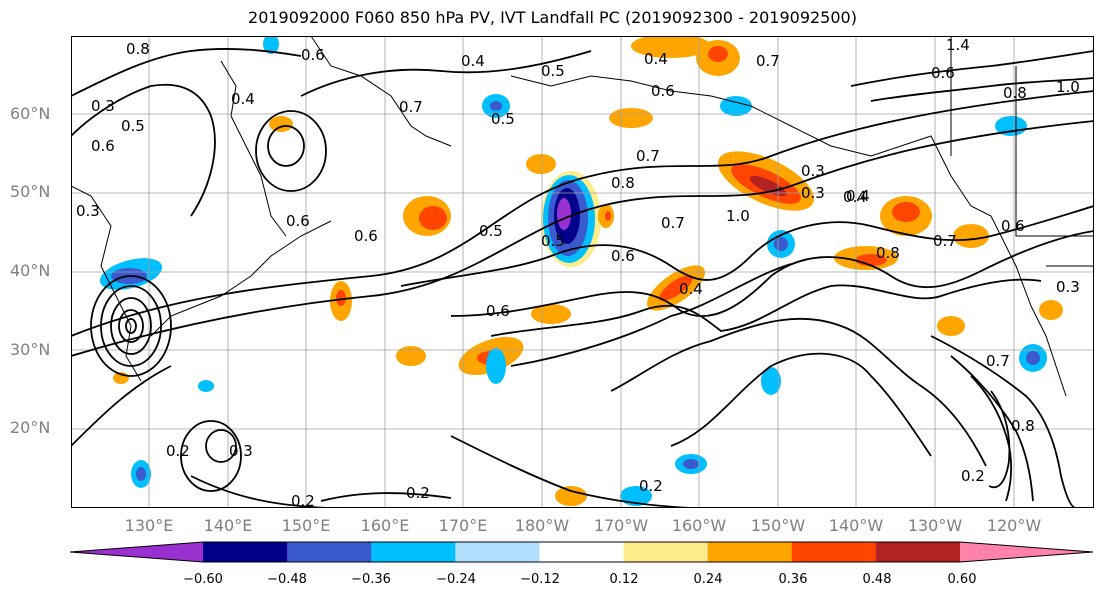  Describe the element at coordinates (30, 349) in the screenshot. I see `lat-label-30n: 30°N` at that location.